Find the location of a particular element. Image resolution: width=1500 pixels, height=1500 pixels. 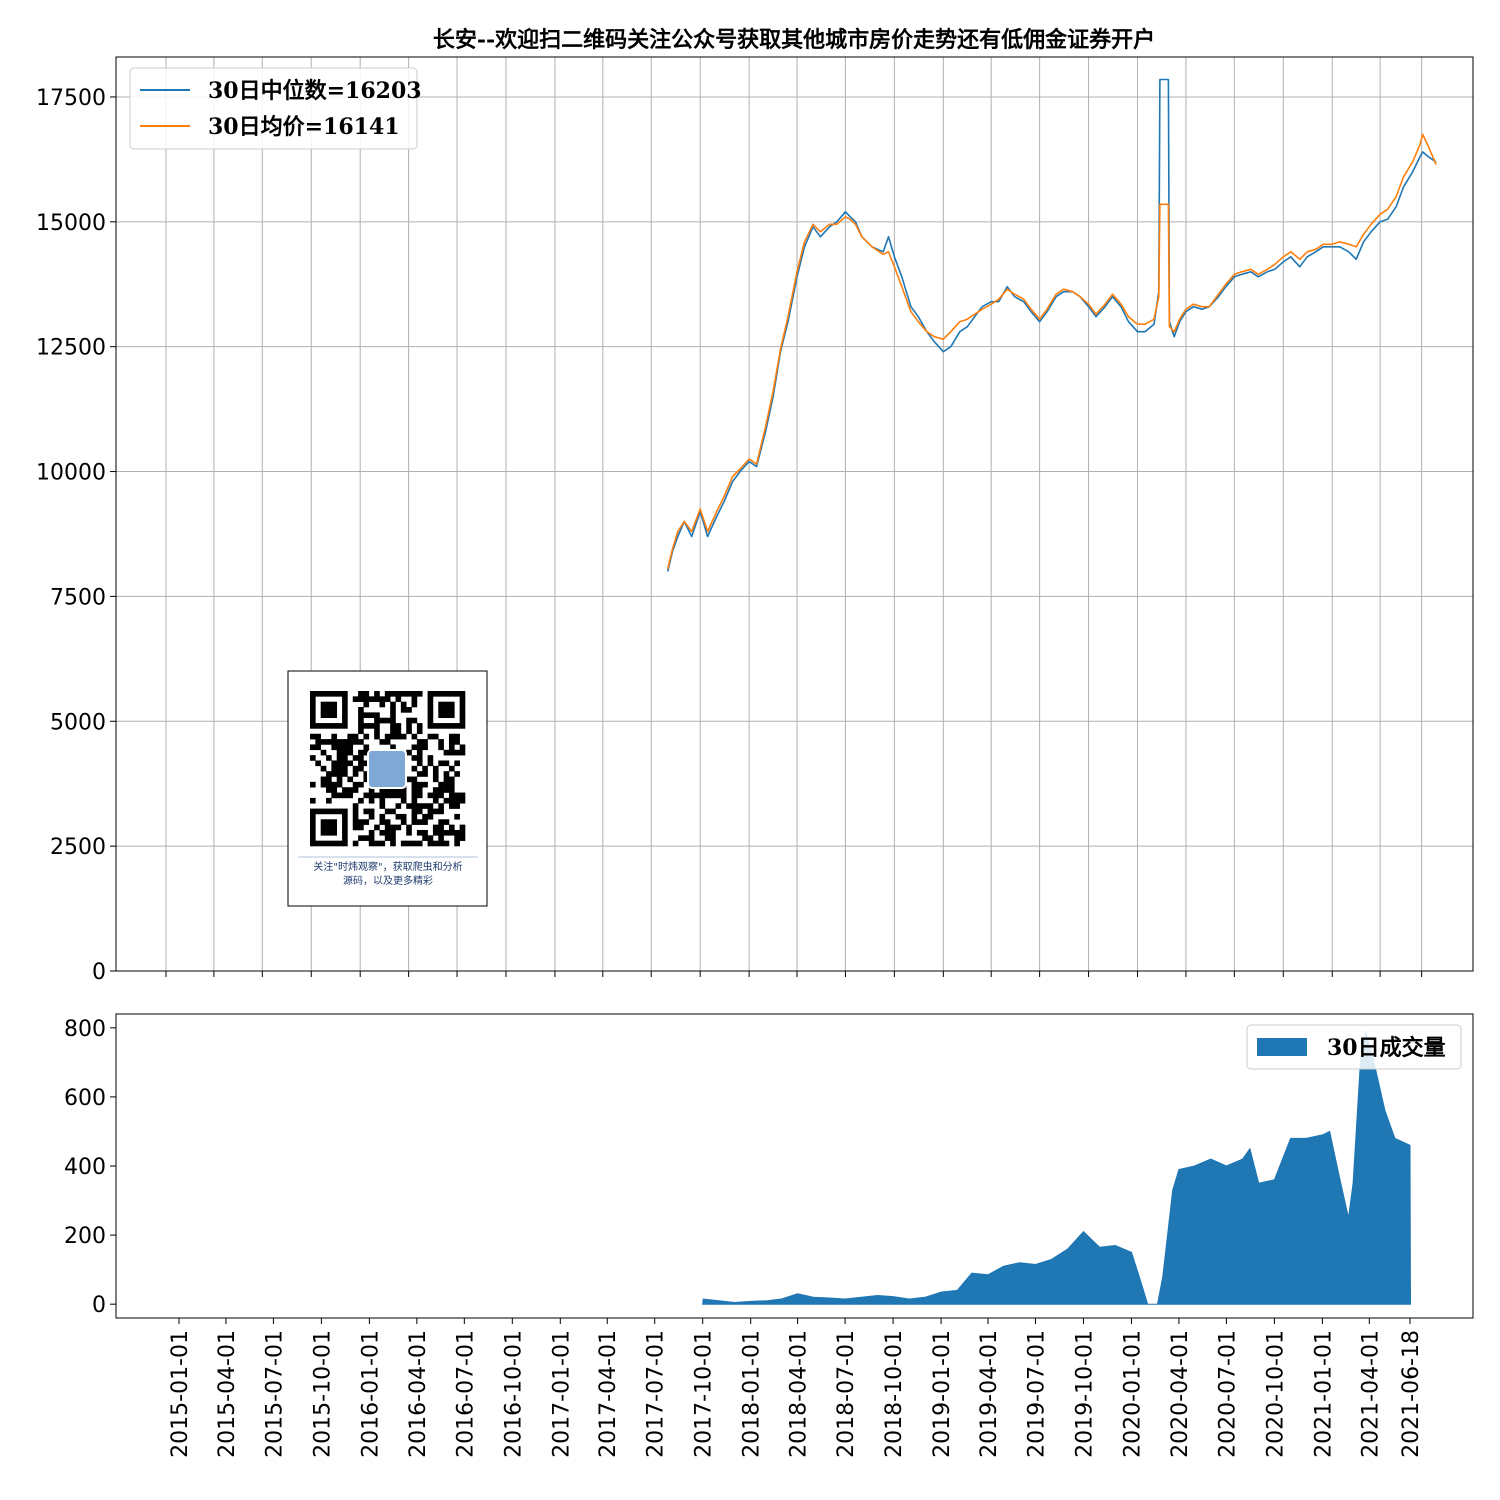

xtick-label-4: 2016-01-01 is located at coordinates (370, 1394).